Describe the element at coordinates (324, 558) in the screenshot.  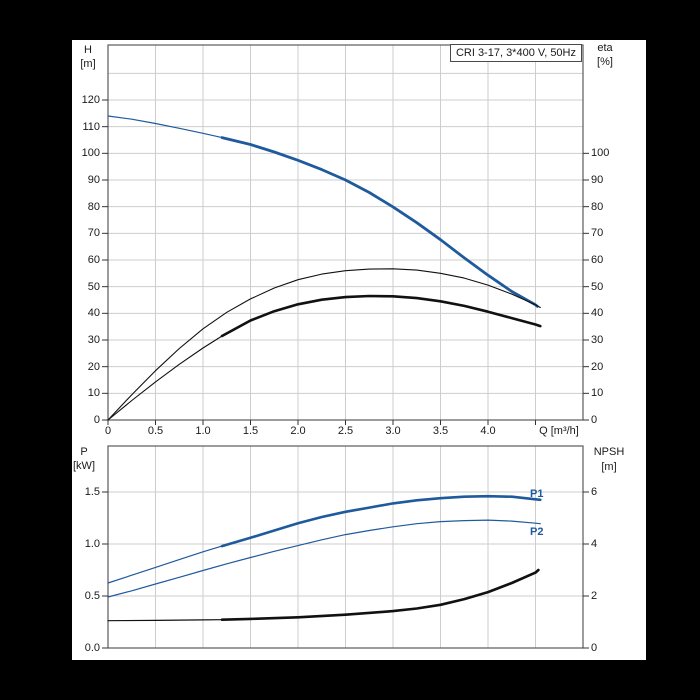
I see `P2-curve` at that location.